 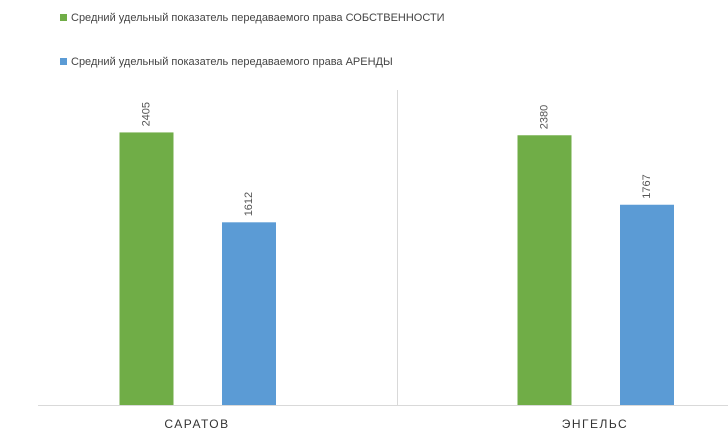 I want to click on value-label: 2405, so click(x=146, y=114).